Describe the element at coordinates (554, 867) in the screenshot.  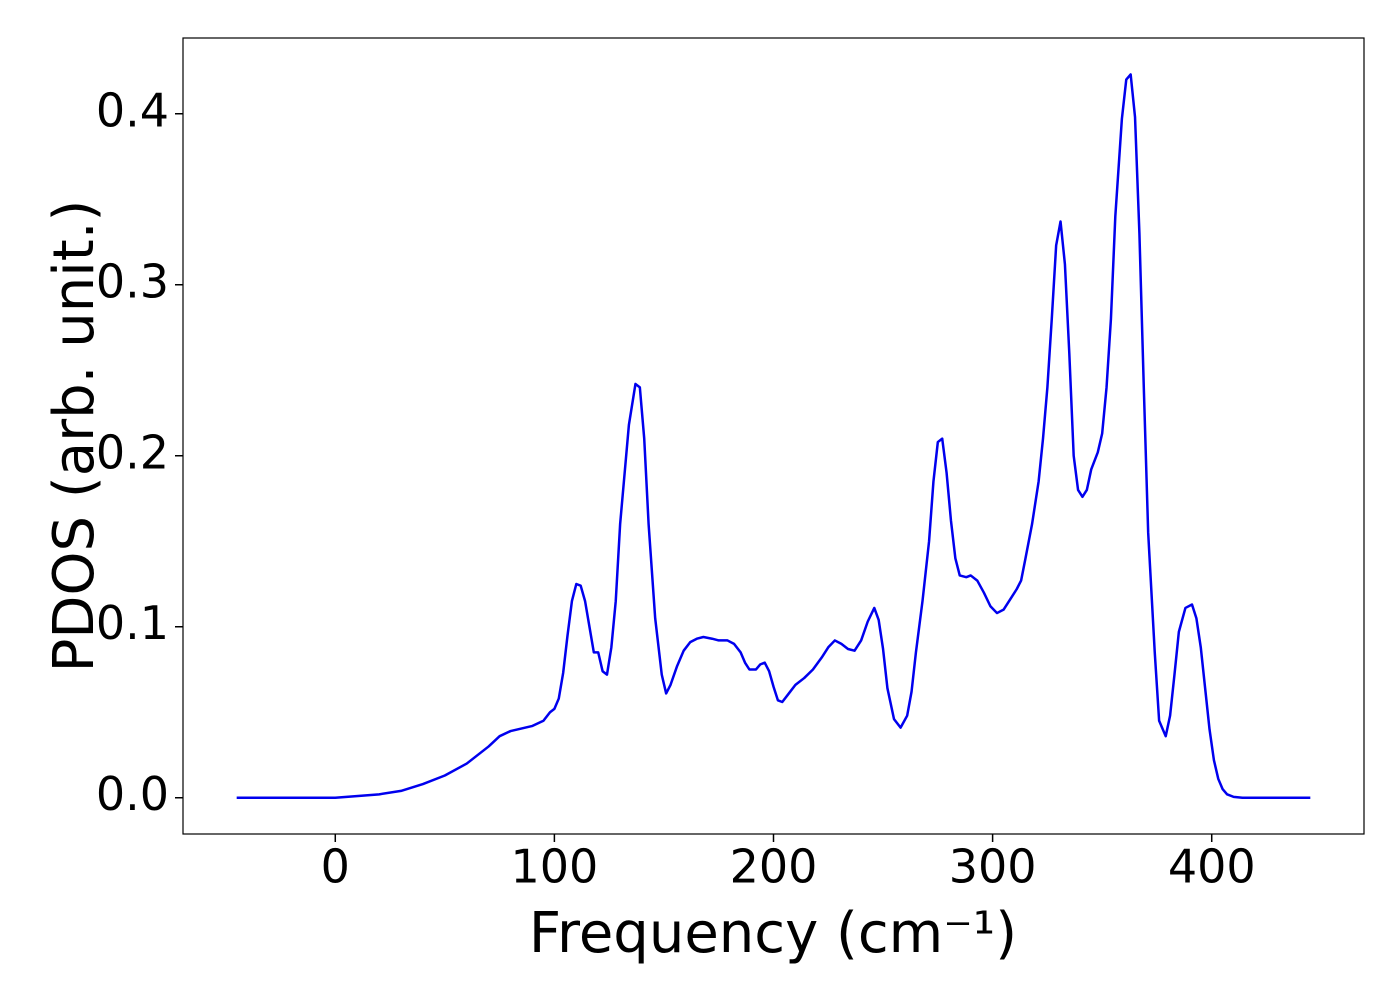
I see `x-tick-label: 100` at that location.